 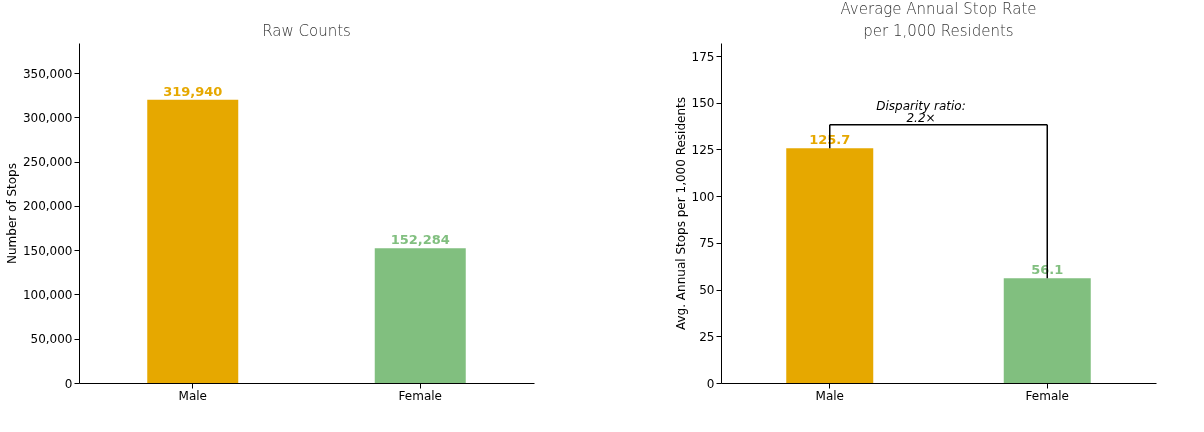 What do you see at coordinates (47, 73) in the screenshot?
I see `y-tick-label: 350,000` at bounding box center [47, 73].